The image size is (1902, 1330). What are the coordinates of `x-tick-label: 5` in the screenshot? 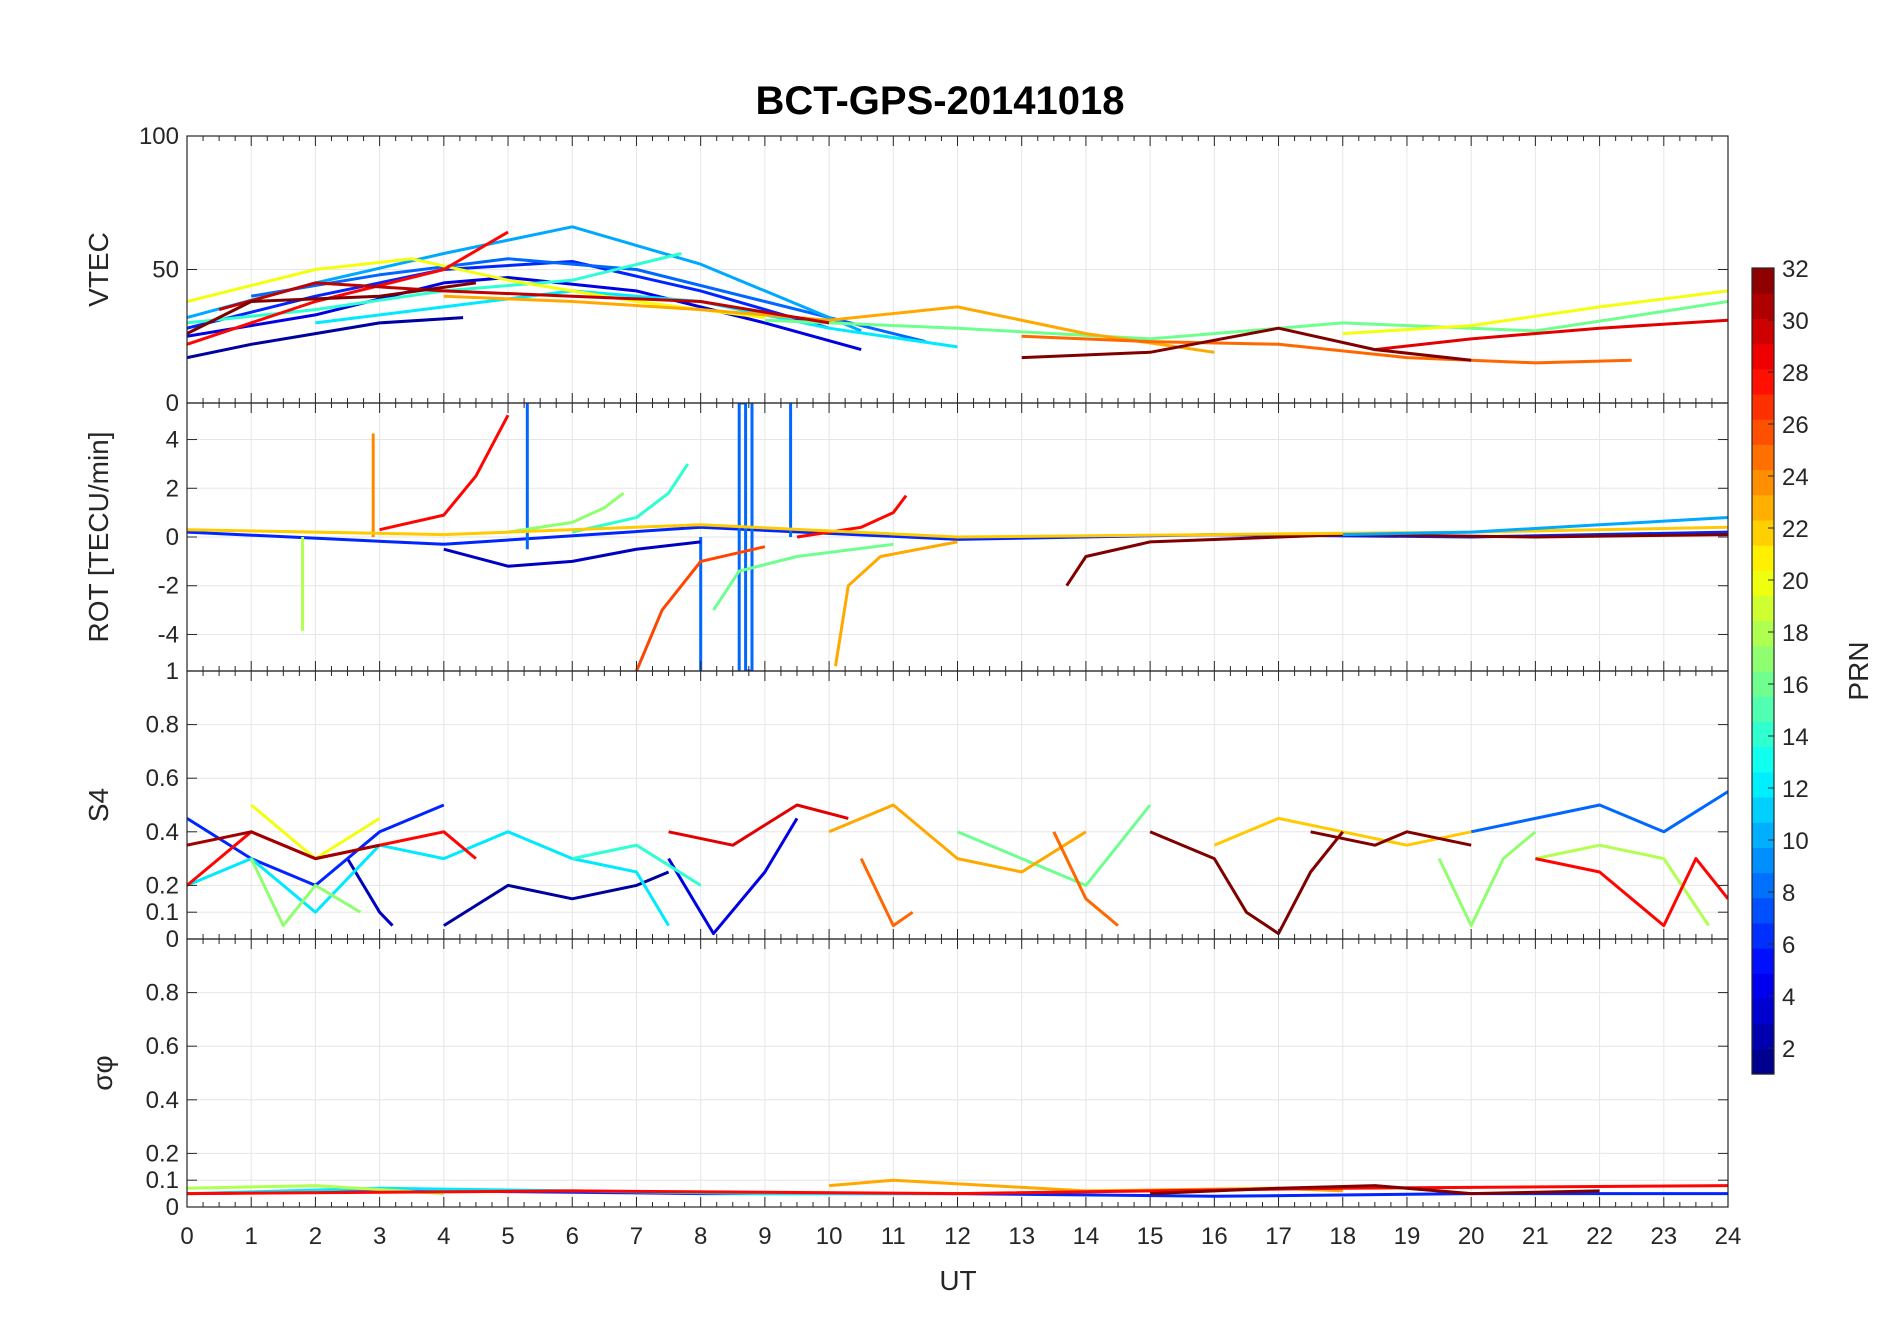 It's located at (507, 1236).